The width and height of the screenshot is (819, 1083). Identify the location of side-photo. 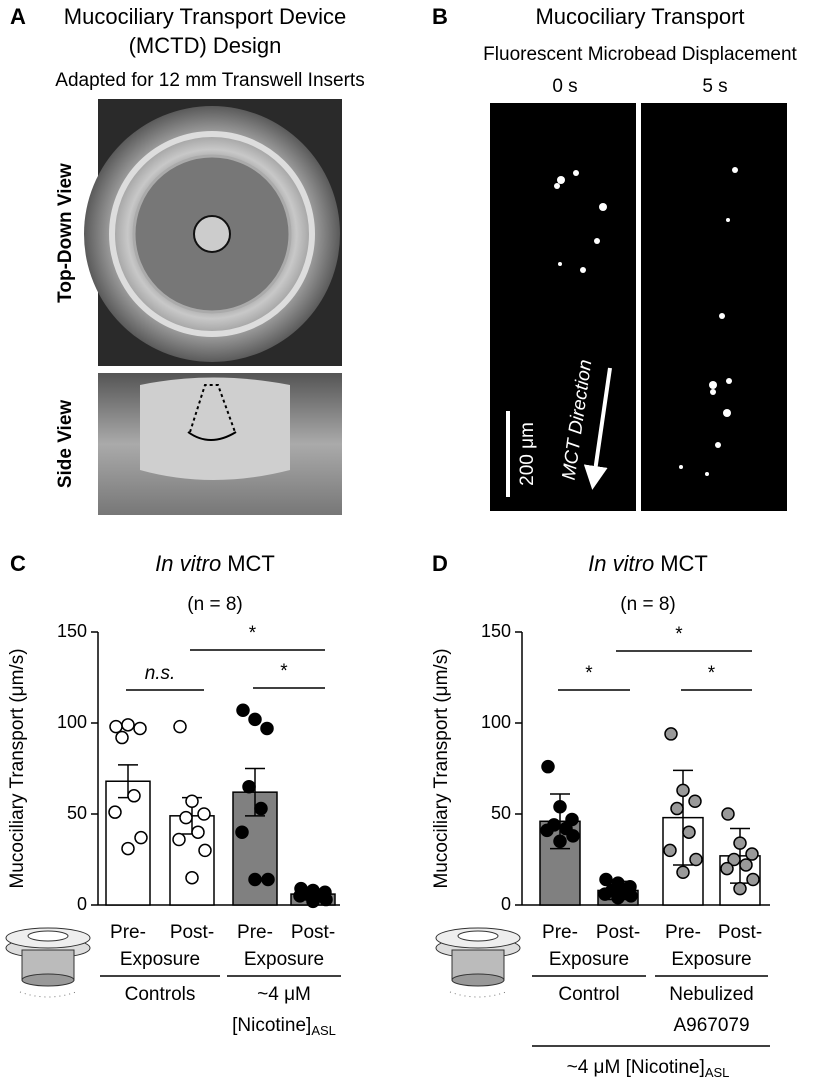
(220, 444).